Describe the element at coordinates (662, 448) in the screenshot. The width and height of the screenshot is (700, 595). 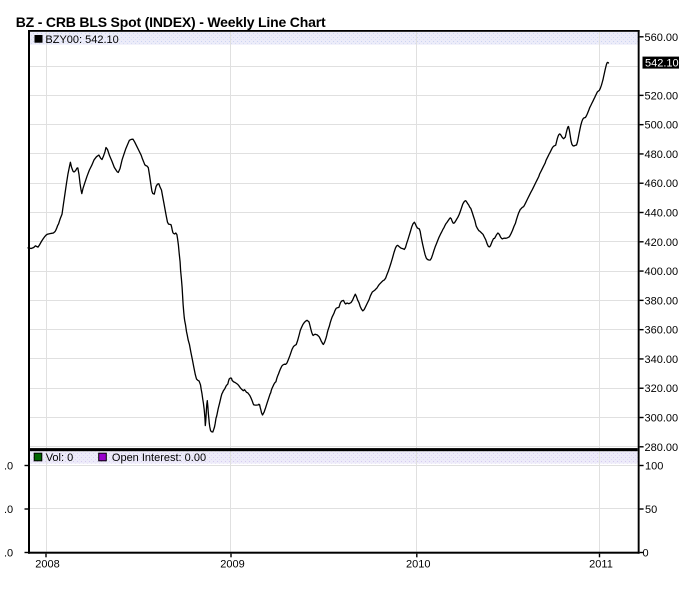
I see `svg-text: 280.00` at that location.